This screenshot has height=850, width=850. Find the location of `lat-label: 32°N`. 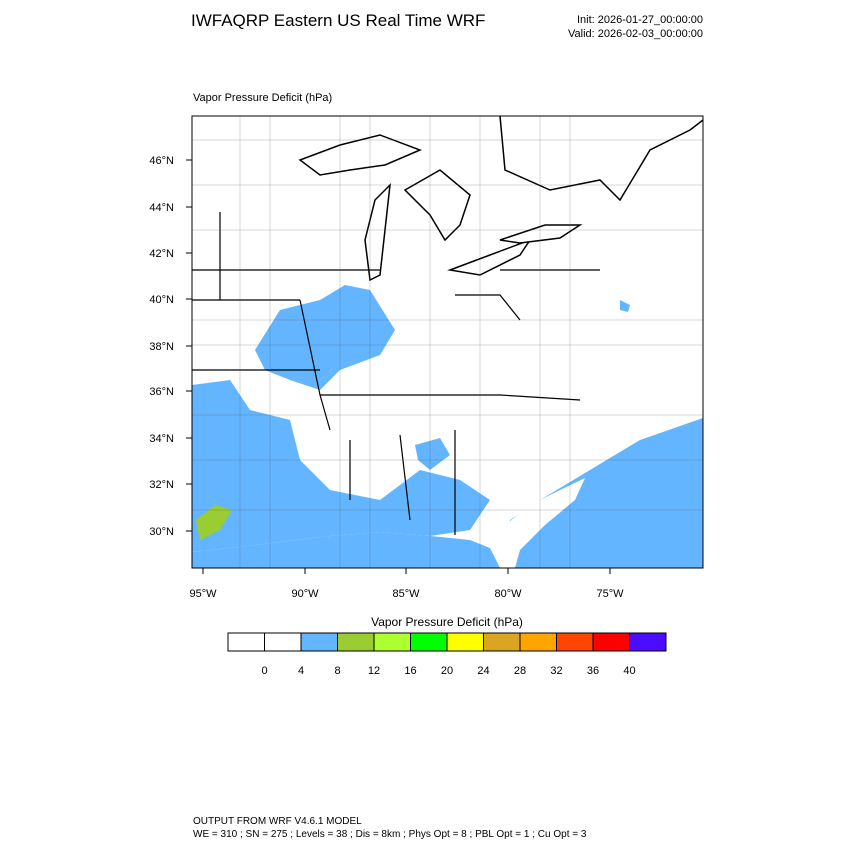

lat-label: 32°N is located at coordinates (161, 485).